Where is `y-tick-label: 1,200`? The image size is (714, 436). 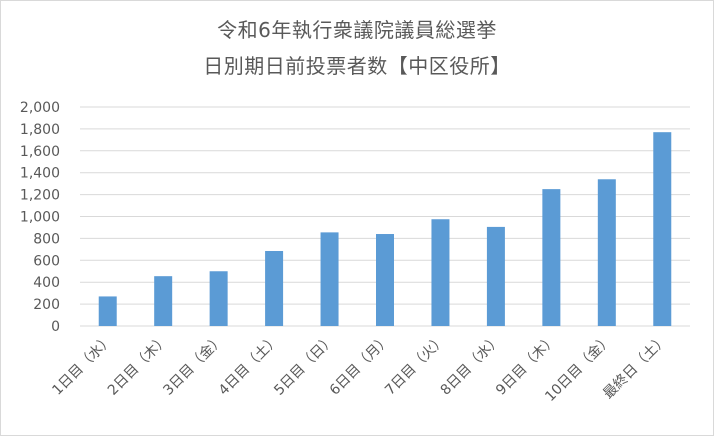 y-tick-label: 1,200 is located at coordinates (40, 196).